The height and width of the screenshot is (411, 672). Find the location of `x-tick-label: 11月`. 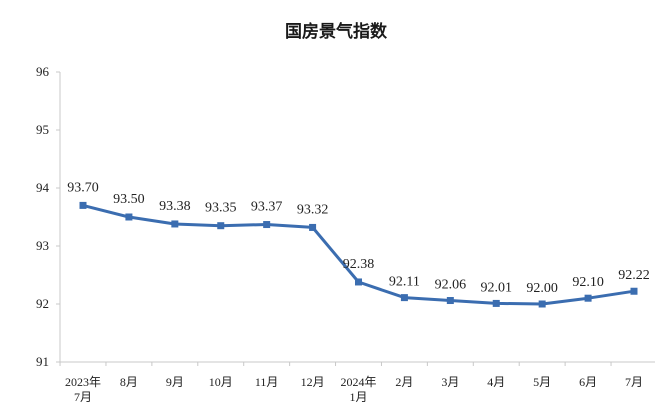

x-tick-label: 11月 is located at coordinates (267, 382).